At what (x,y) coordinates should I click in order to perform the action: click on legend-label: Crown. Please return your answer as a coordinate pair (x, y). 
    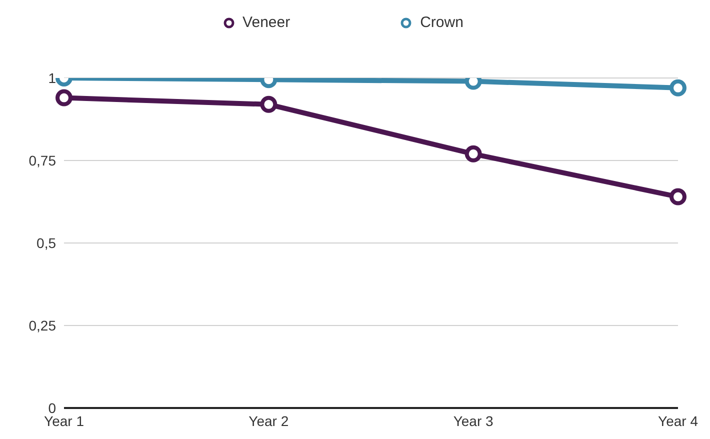
    Looking at the image, I should click on (441, 22).